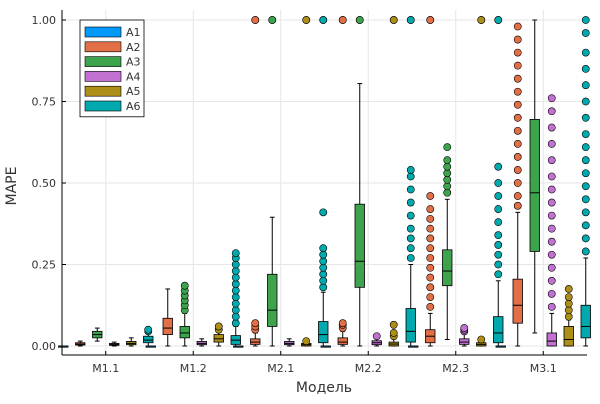 Image resolution: width=600 pixels, height=404 pixels. What do you see at coordinates (133, 32) in the screenshot?
I see `legend-label-A1: A1` at bounding box center [133, 32].